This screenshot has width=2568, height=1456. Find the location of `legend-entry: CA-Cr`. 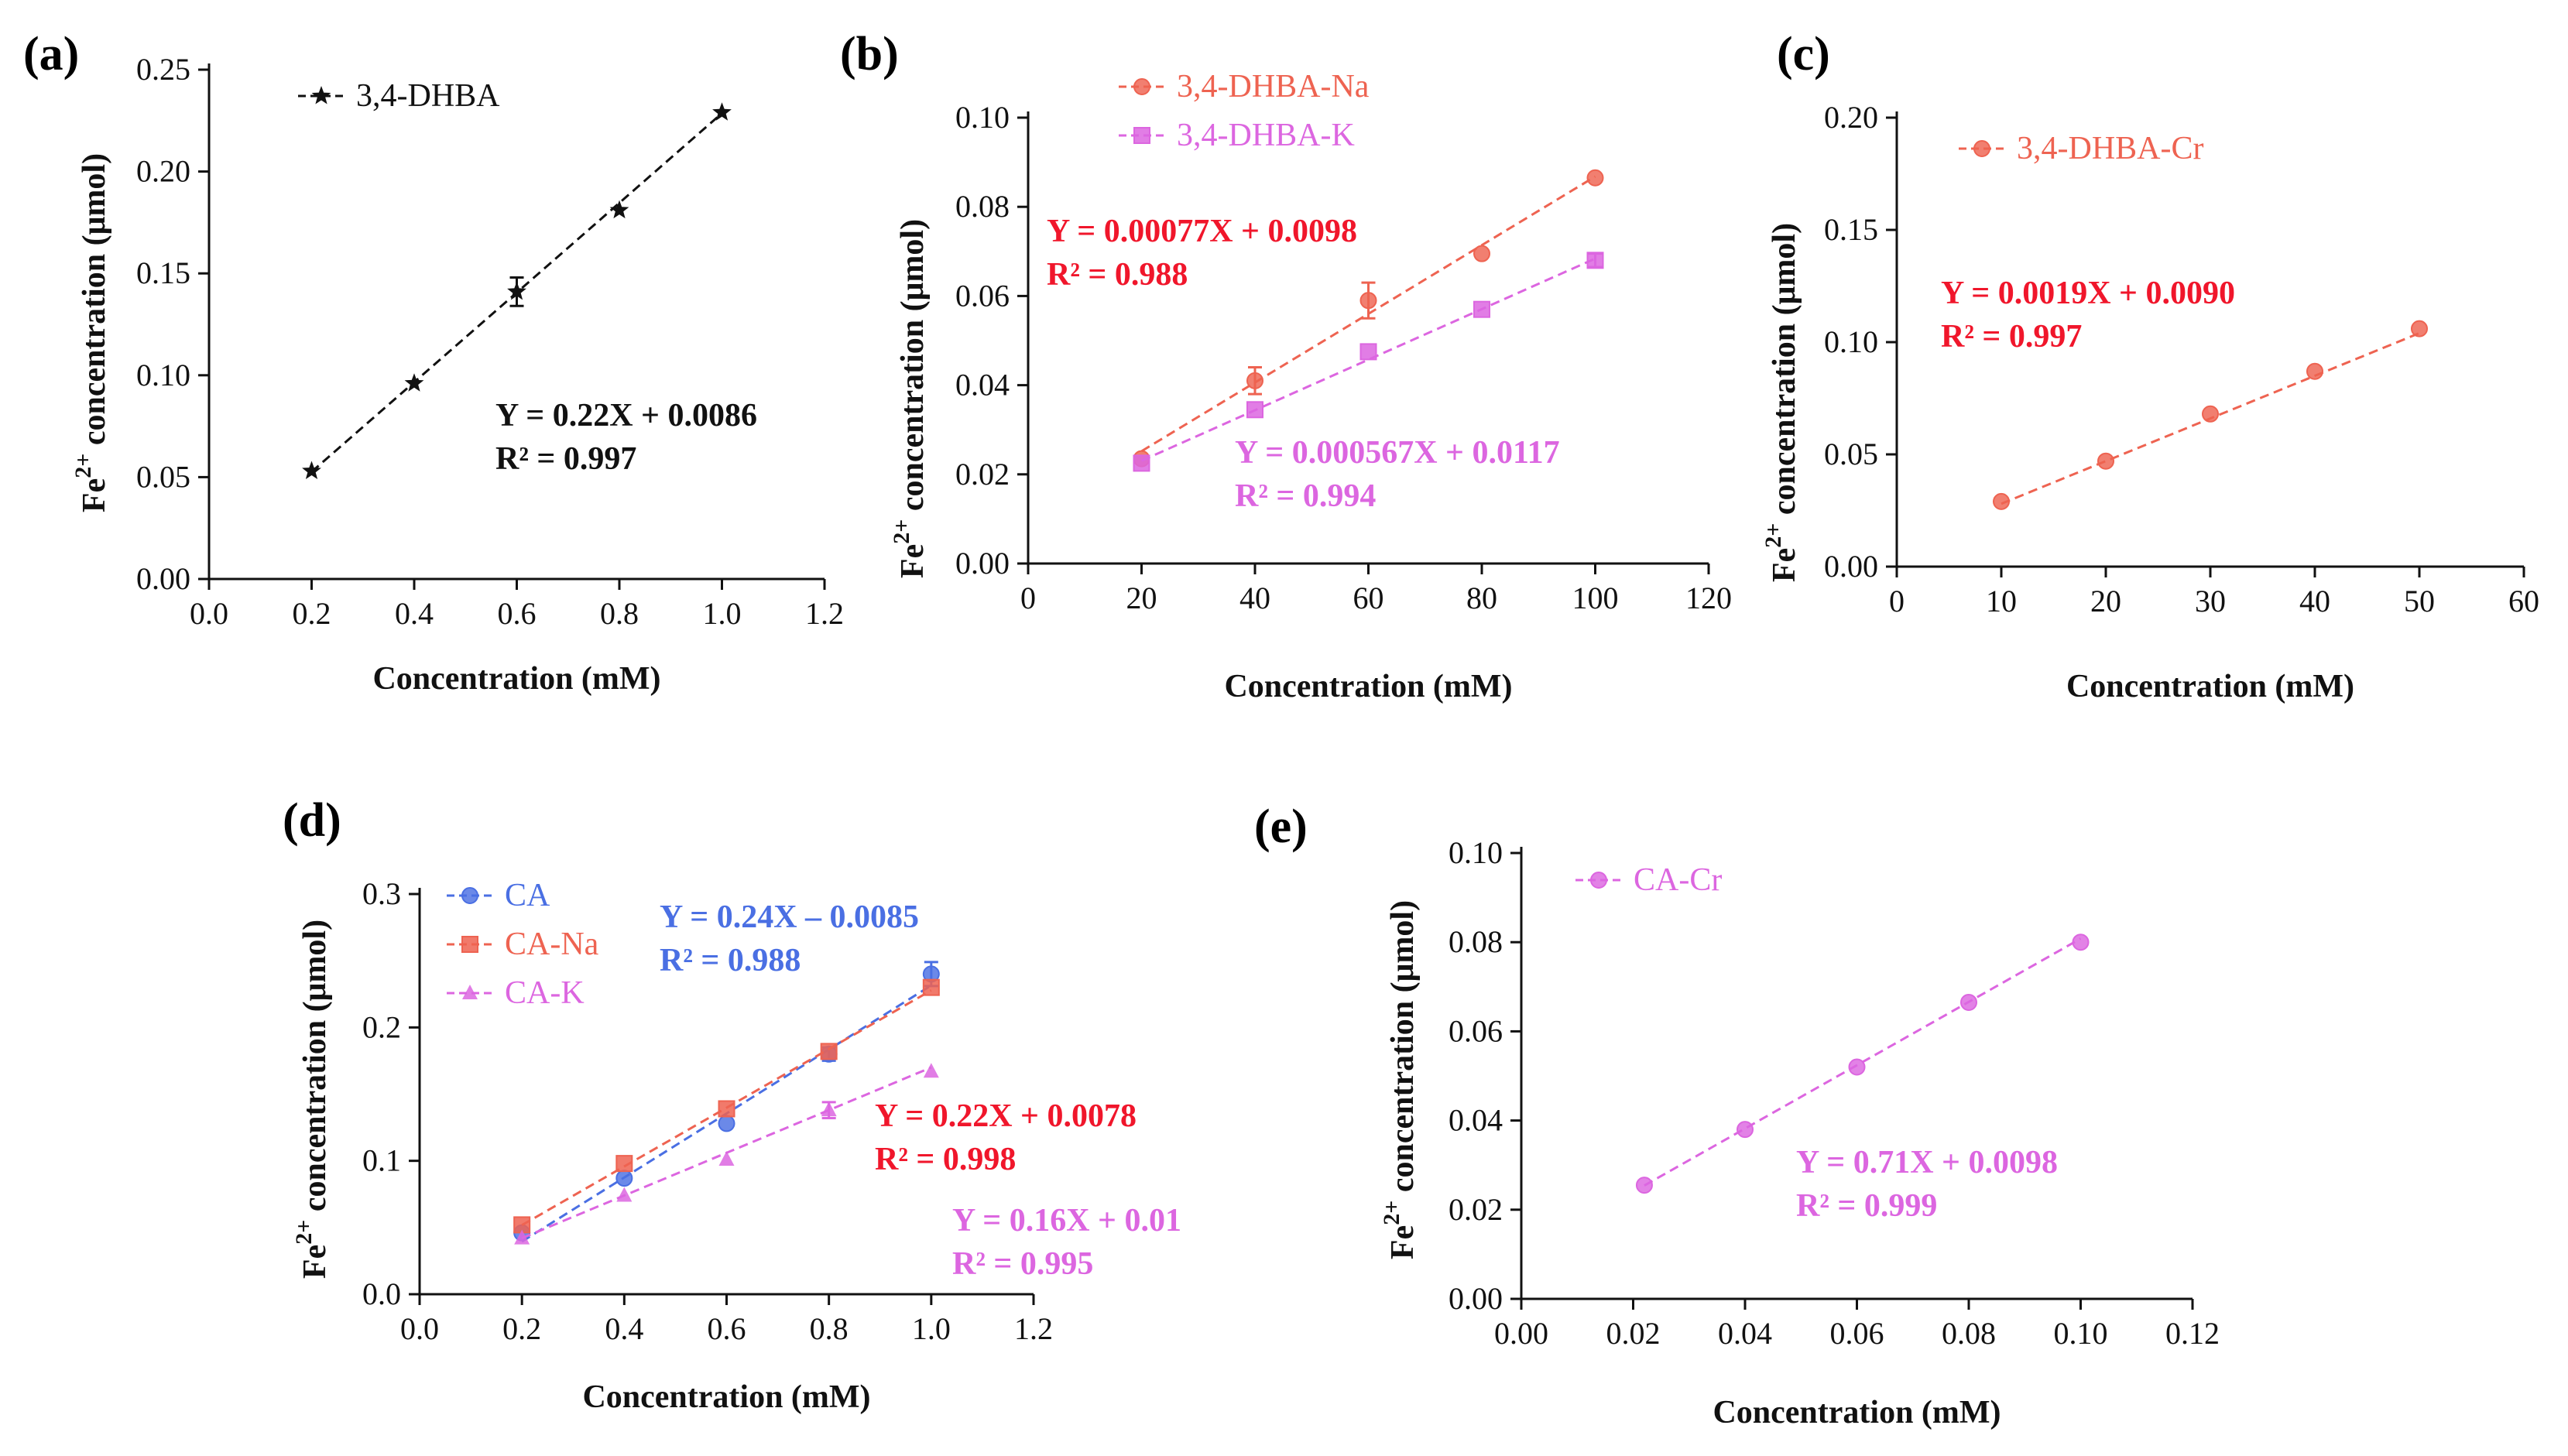

legend-entry: CA-Cr is located at coordinates (1648, 880).